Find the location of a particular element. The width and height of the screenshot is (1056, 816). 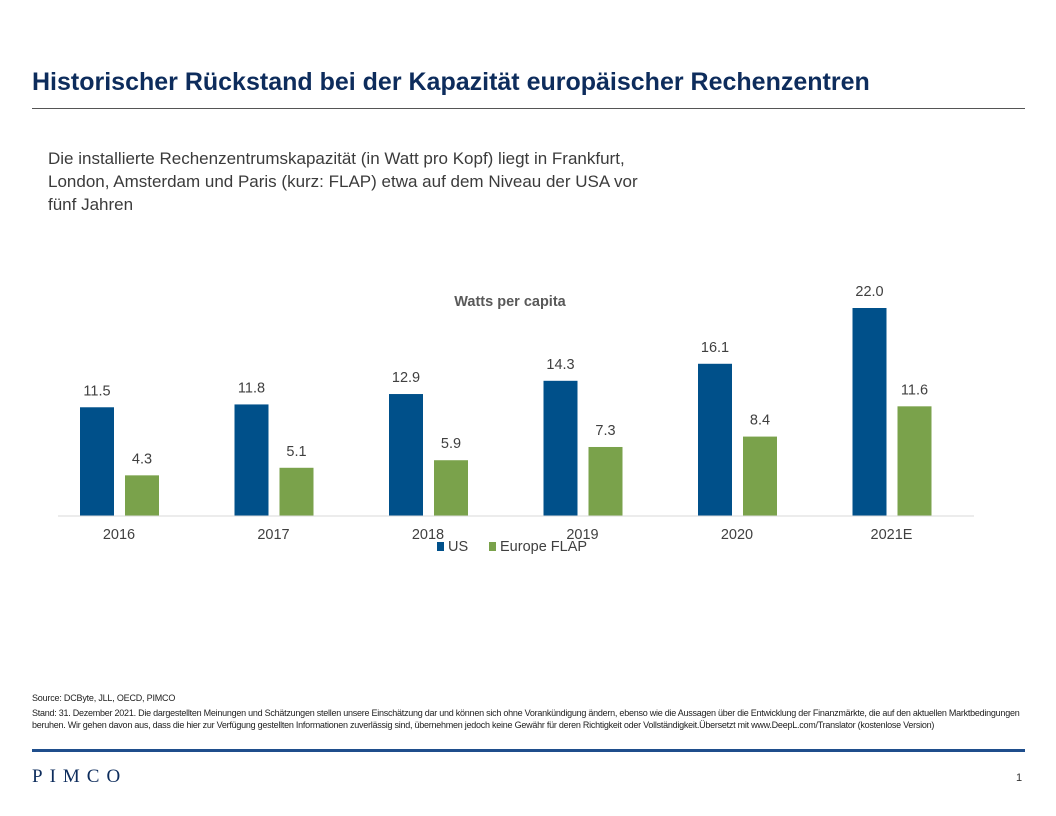

bar-us-2019 is located at coordinates (560, 448).